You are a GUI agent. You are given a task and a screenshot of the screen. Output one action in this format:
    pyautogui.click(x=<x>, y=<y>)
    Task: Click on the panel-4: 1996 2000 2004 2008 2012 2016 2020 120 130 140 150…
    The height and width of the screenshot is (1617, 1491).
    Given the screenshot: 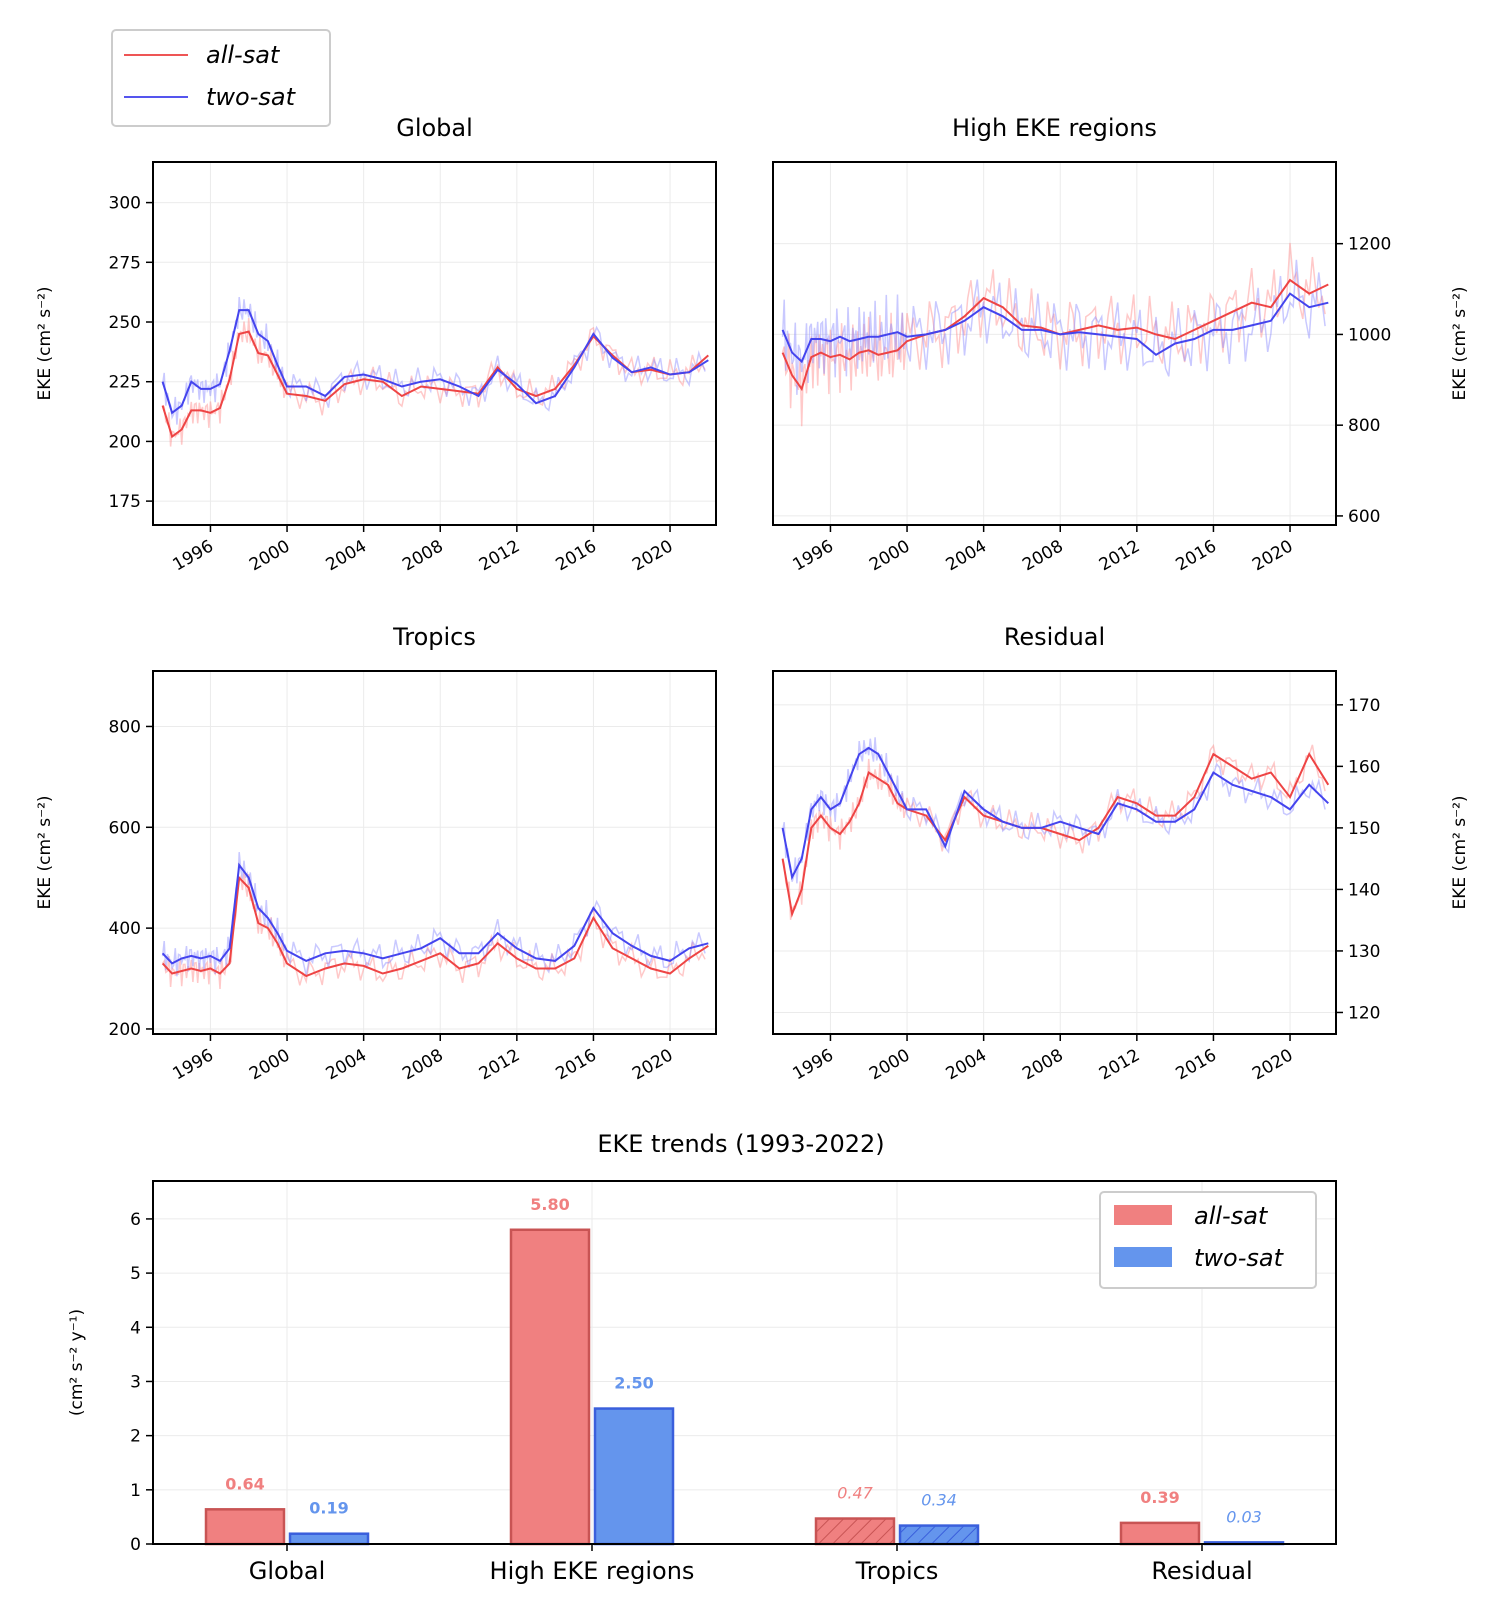 What is the action you would take?
    pyautogui.click(x=1121, y=853)
    